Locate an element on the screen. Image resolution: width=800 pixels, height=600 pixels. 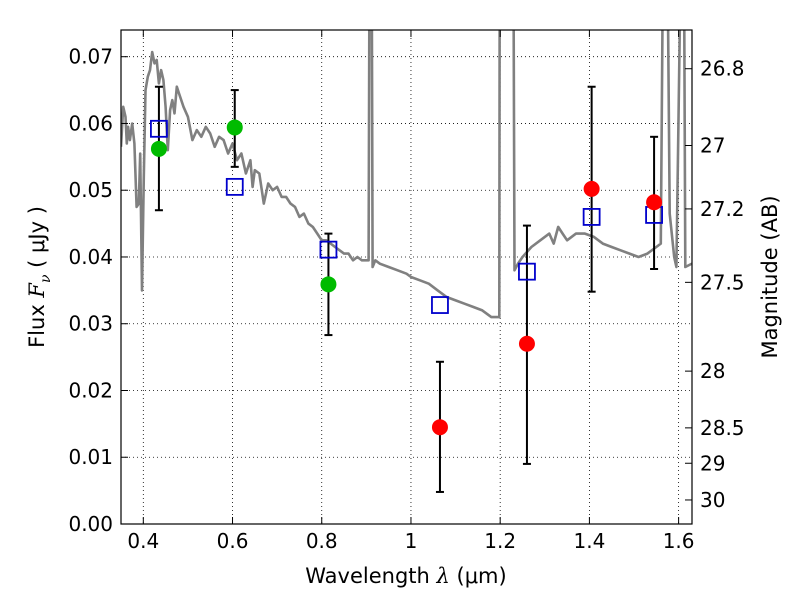
y2-tick-label: 27.5 is located at coordinates (722, 282).